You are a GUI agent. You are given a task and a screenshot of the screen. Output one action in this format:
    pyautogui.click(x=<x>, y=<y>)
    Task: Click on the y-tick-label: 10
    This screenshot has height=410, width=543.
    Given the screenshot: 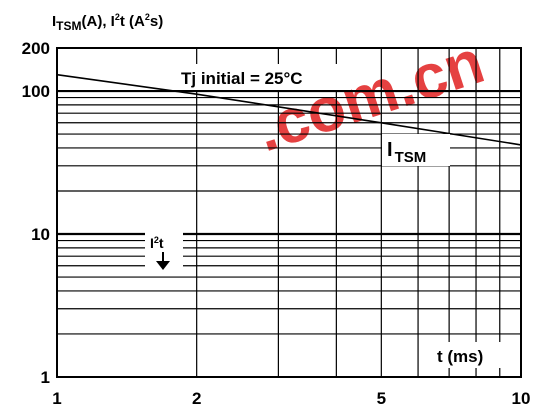 What is the action you would take?
    pyautogui.click(x=40, y=234)
    